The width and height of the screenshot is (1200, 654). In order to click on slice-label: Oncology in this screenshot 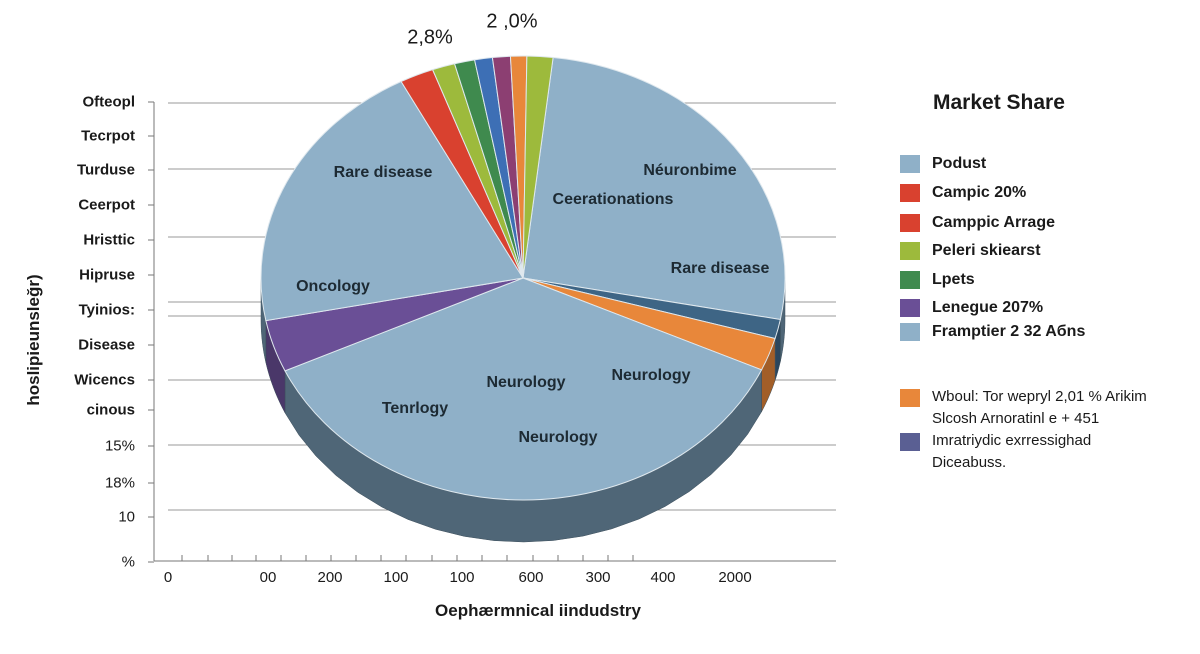, I will do `click(333, 286)`.